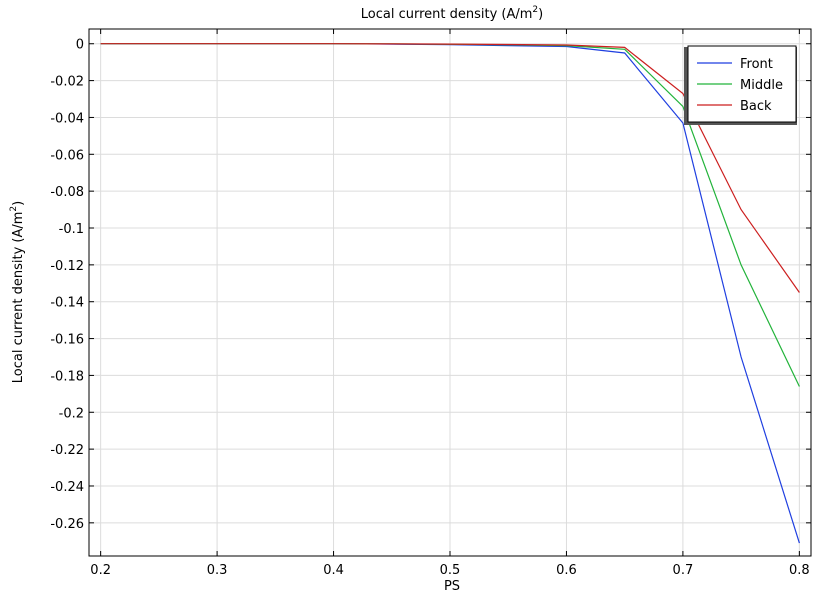 The height and width of the screenshot is (595, 814). What do you see at coordinates (67, 192) in the screenshot?
I see `y-tick-label: -0.08` at bounding box center [67, 192].